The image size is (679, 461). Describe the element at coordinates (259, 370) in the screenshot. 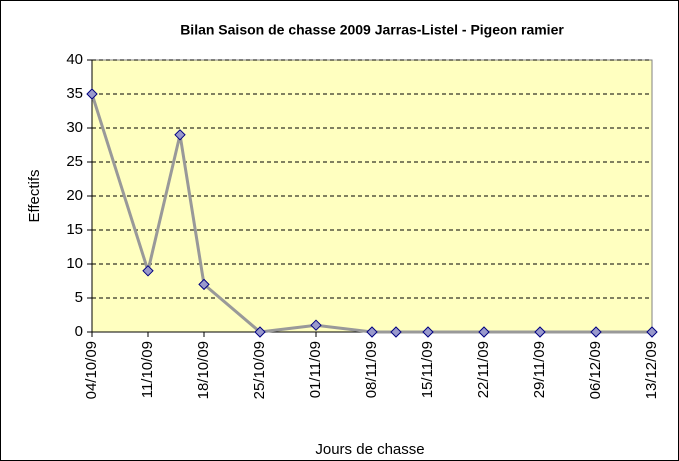

I see `x-tick-label: 25/10/09` at that location.